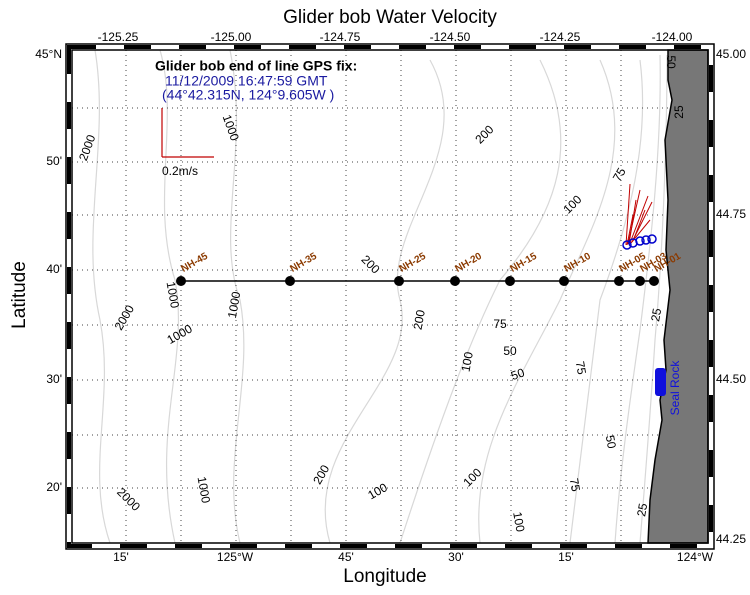 The image size is (750, 595). I want to click on top-tick-label: -124.25, so click(560, 37).